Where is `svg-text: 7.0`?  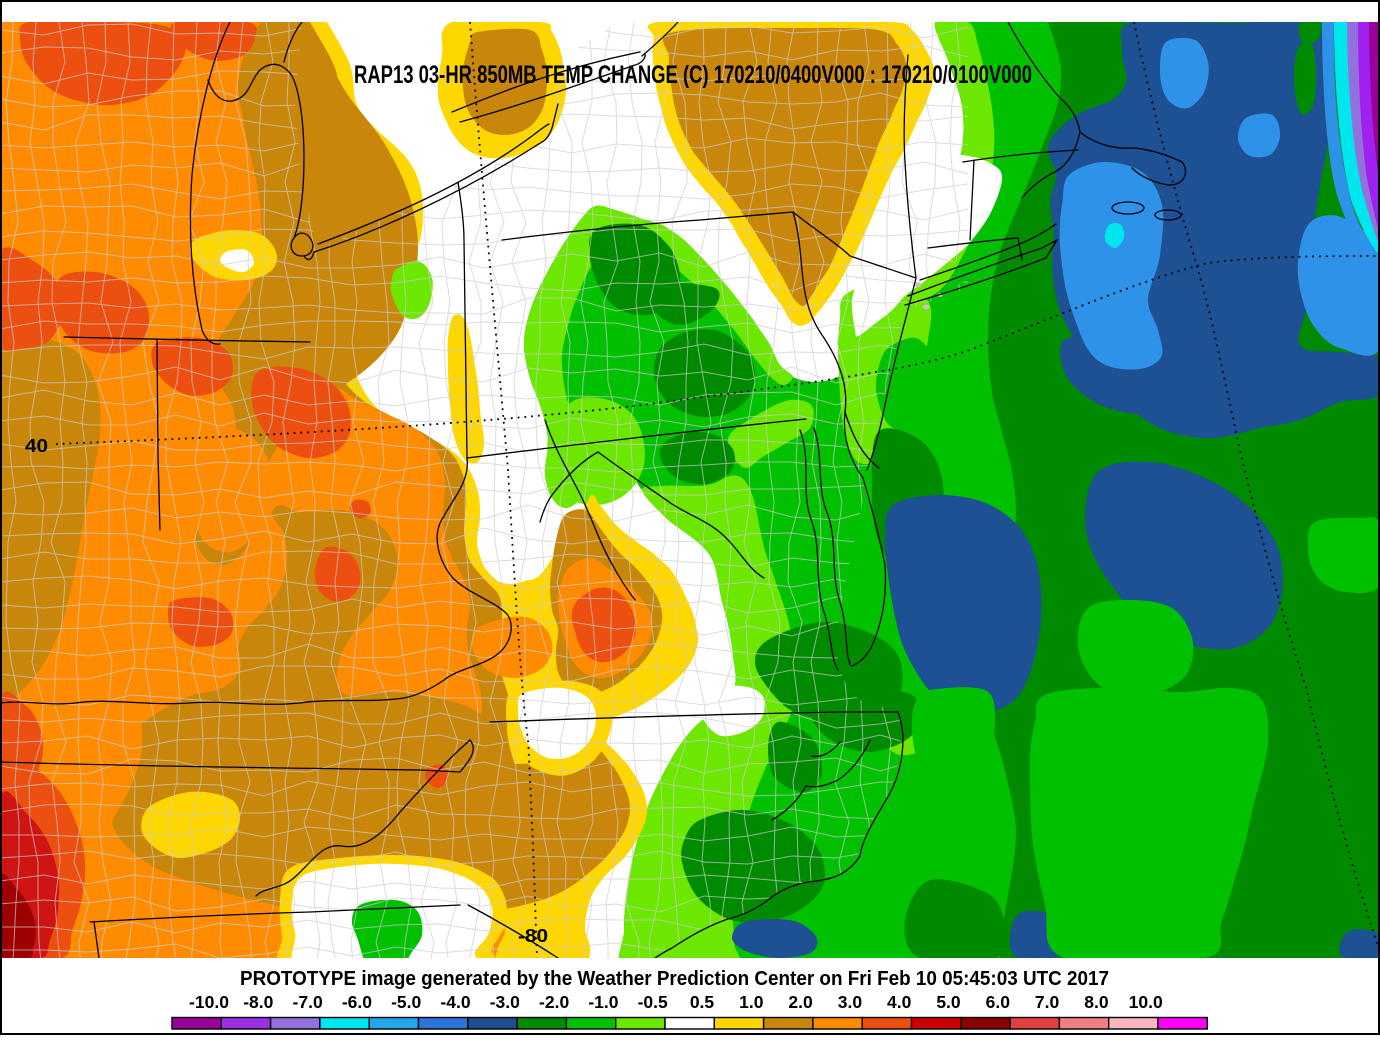 svg-text: 7.0 is located at coordinates (1047, 1002).